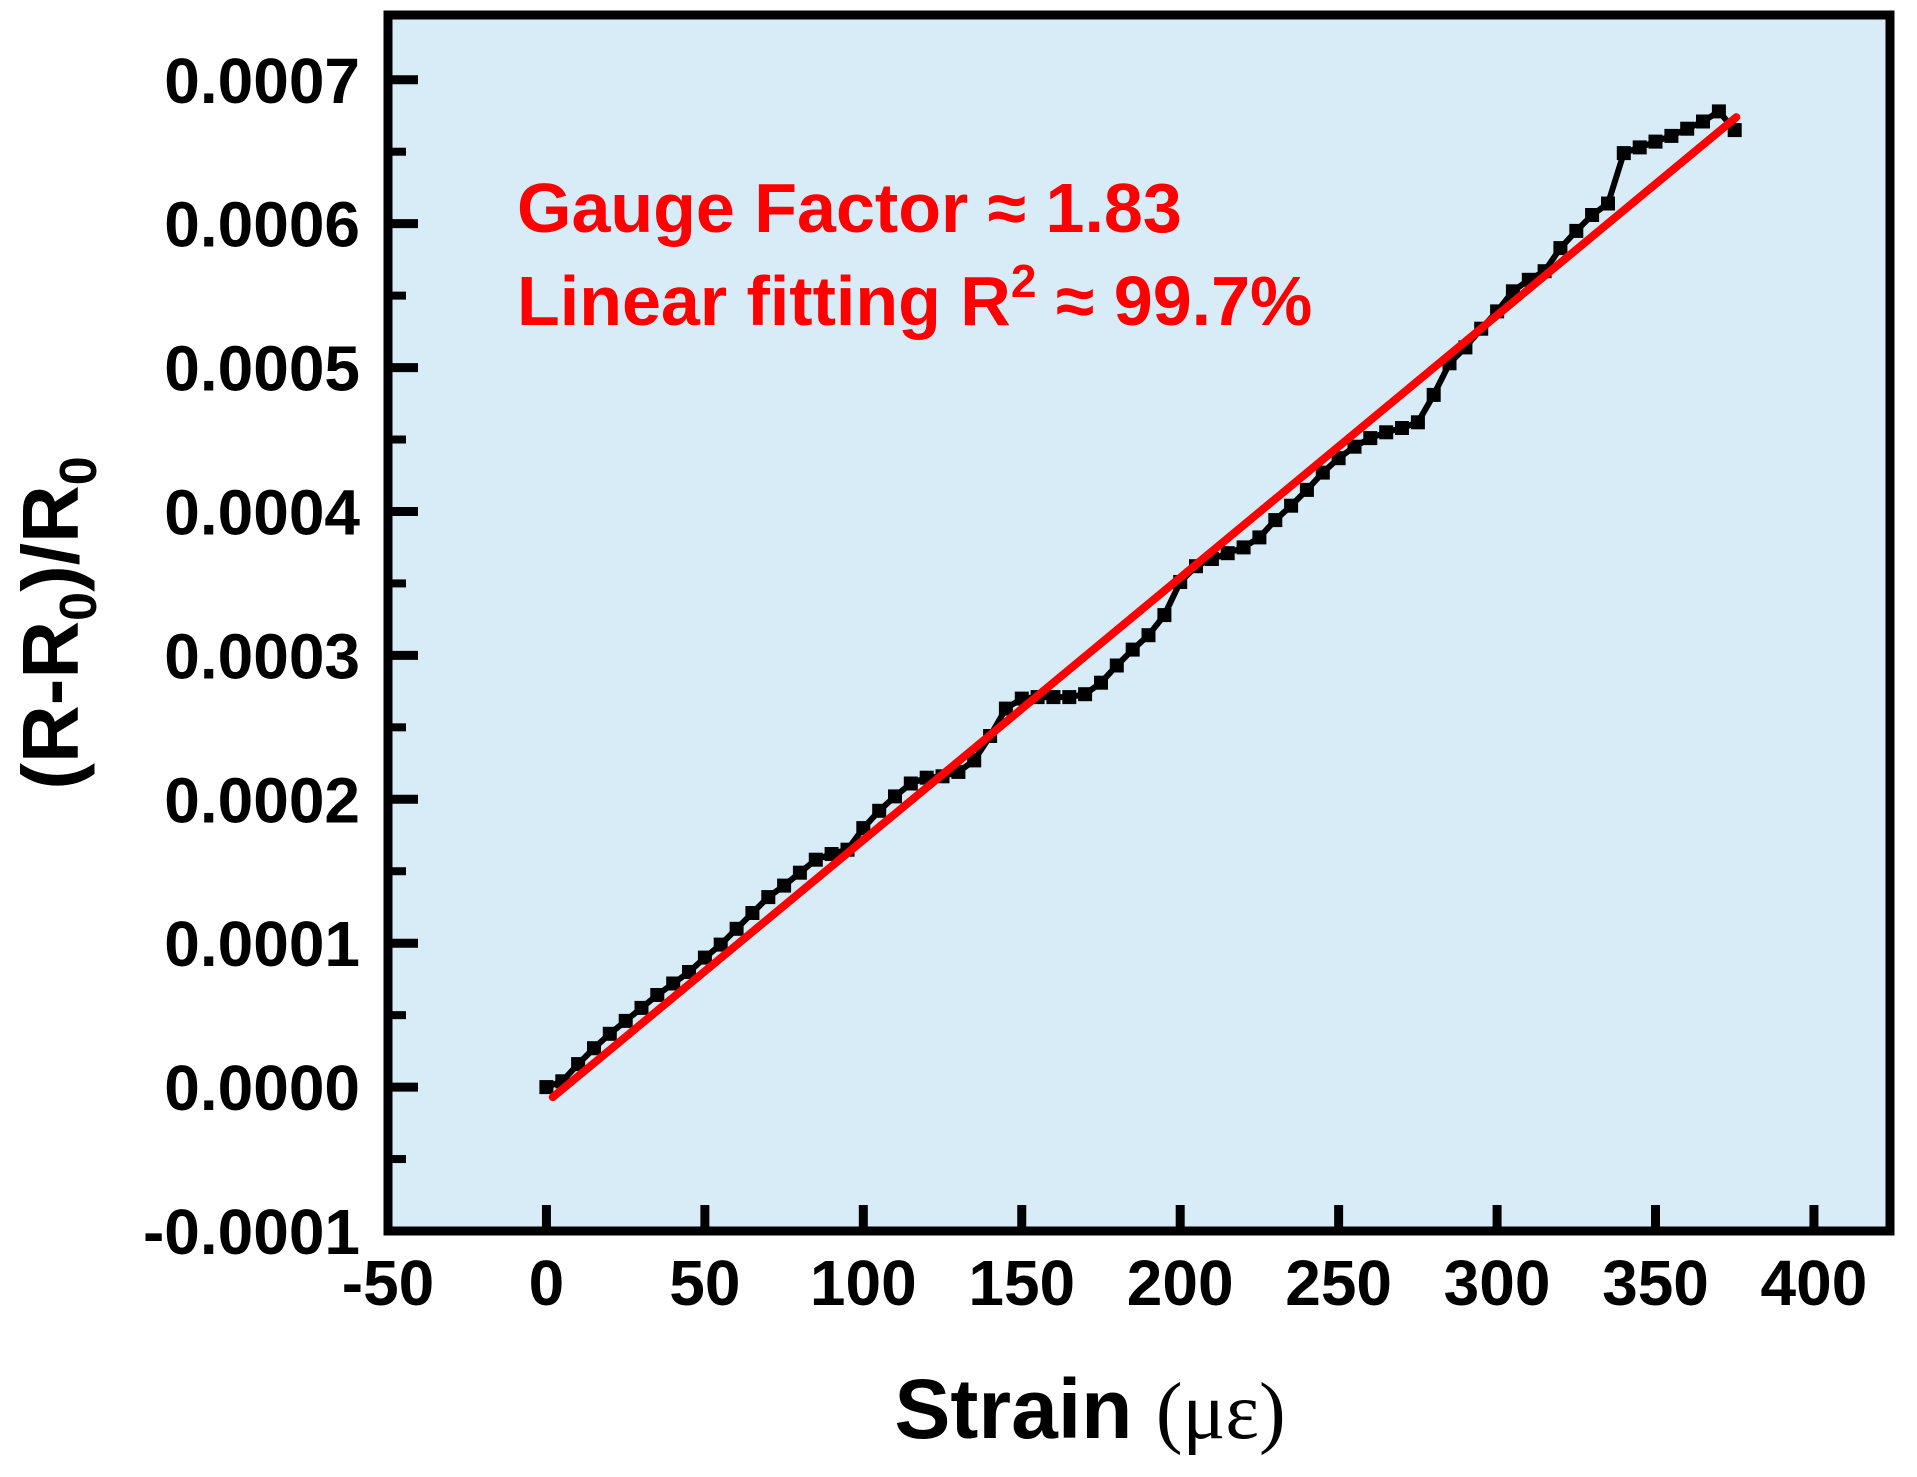 The width and height of the screenshot is (1917, 1477). I want to click on x-tick-label: 350, so click(1655, 1283).